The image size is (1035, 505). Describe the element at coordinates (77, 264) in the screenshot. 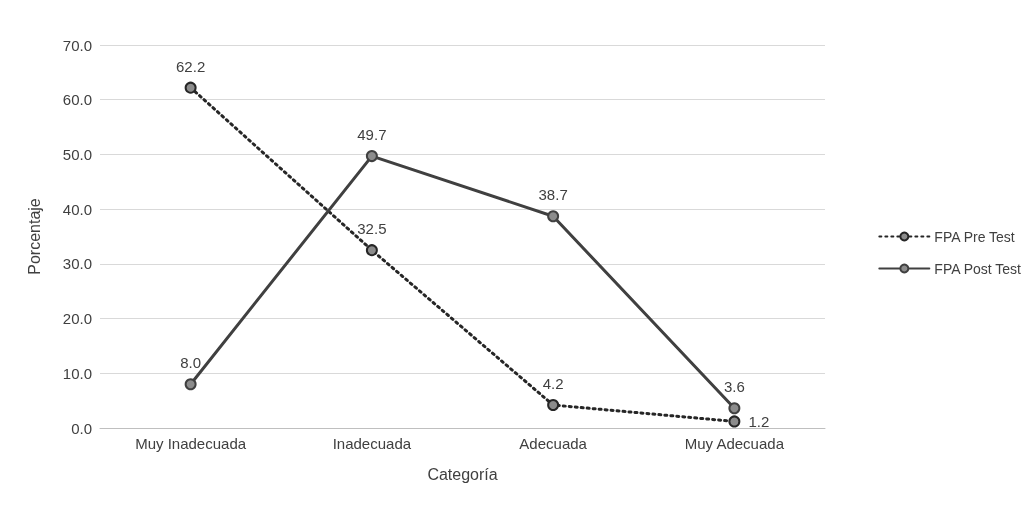

I see `y-tick-label: 30.0` at that location.